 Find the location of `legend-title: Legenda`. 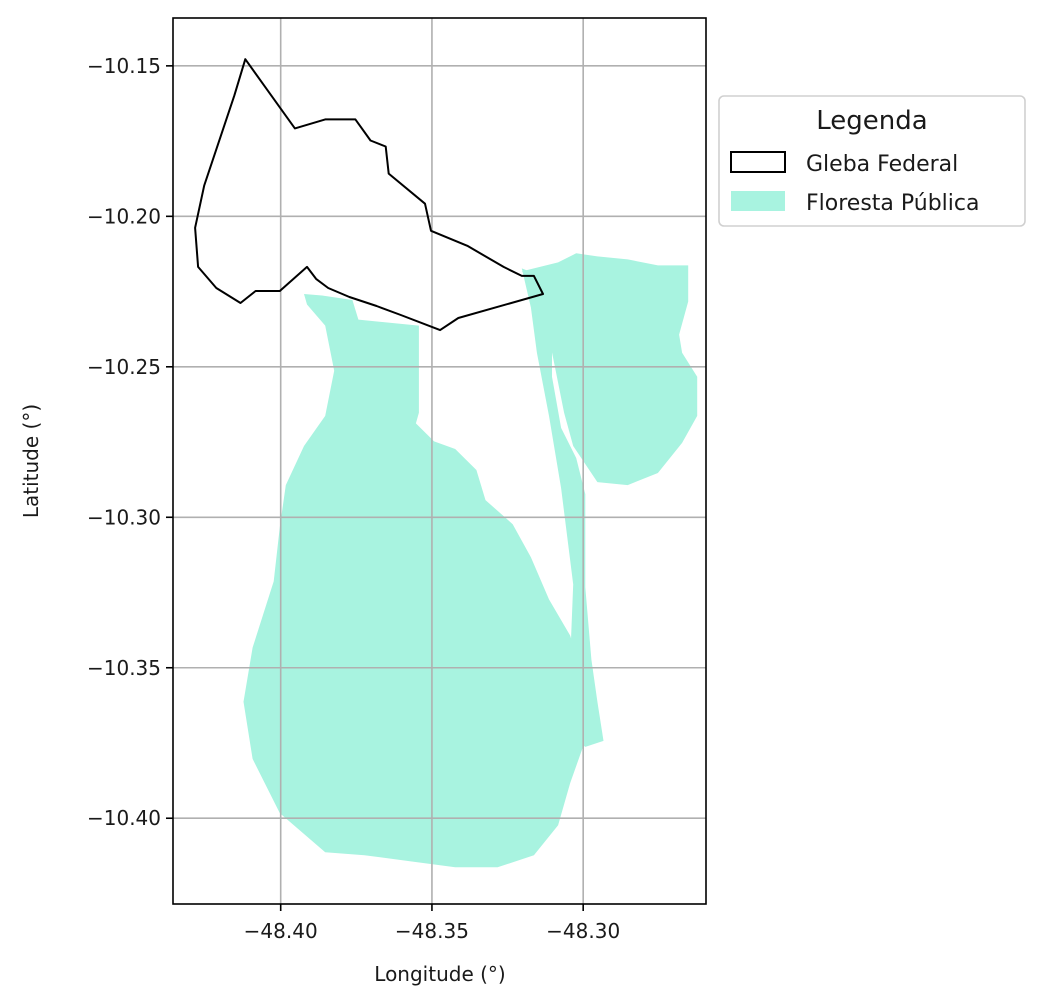

legend-title: Legenda is located at coordinates (871, 121).